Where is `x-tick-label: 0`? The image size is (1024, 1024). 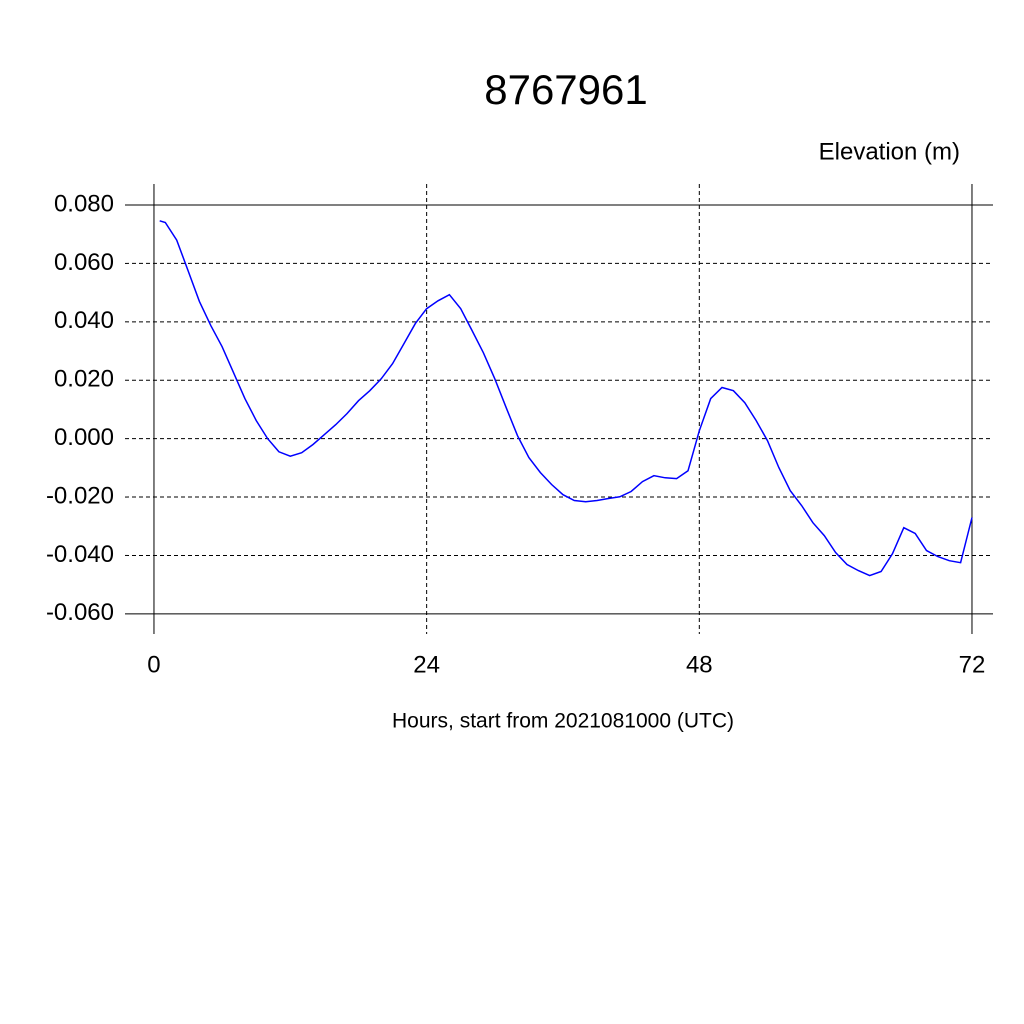
x-tick-label: 0 is located at coordinates (153, 664).